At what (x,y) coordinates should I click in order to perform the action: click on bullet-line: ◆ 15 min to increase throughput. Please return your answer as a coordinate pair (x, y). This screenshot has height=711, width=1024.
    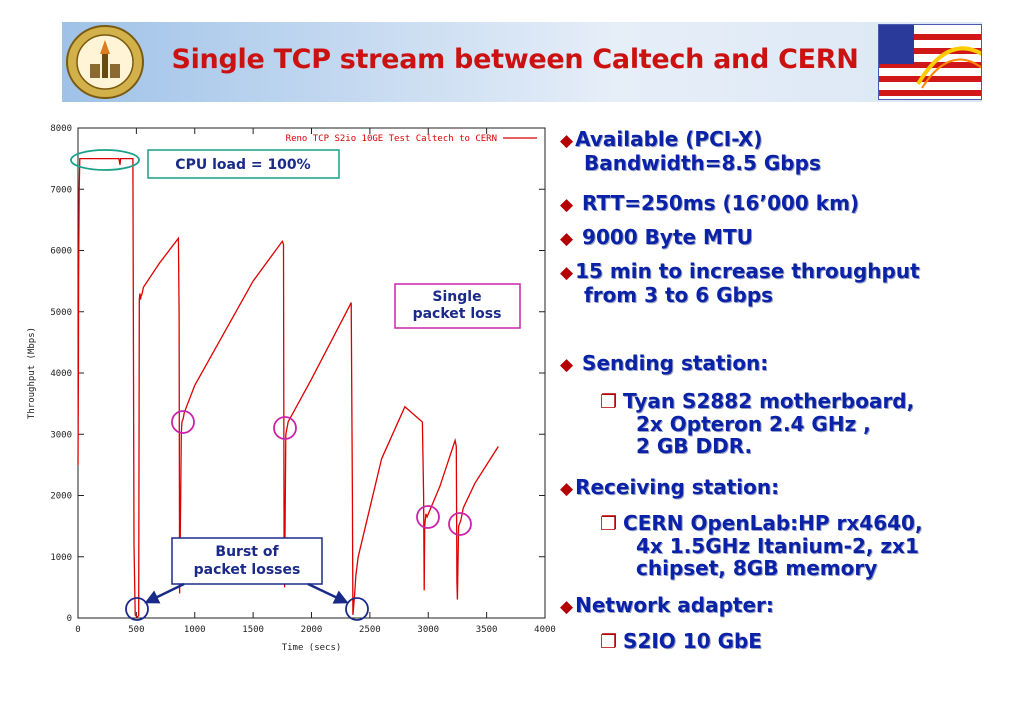
    Looking at the image, I should click on (740, 272).